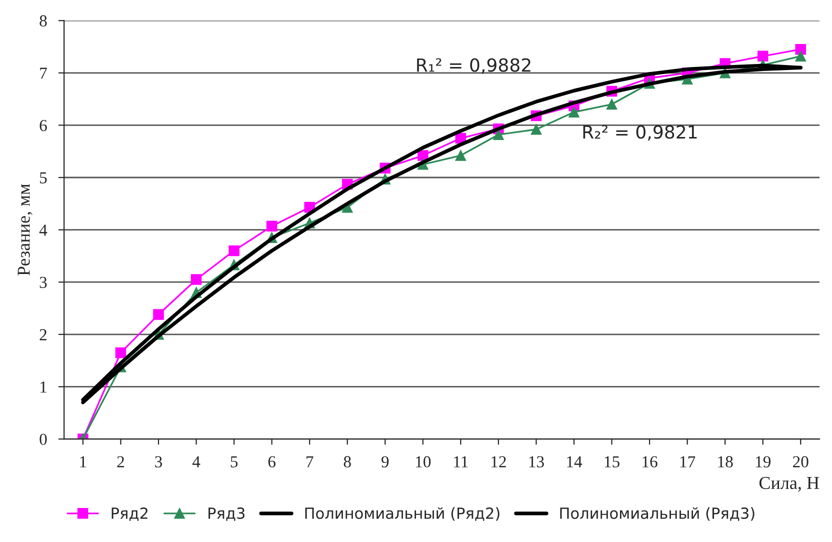 The height and width of the screenshot is (542, 832). Describe the element at coordinates (130, 514) in the screenshot. I see `legend-label: Ряд2` at that location.